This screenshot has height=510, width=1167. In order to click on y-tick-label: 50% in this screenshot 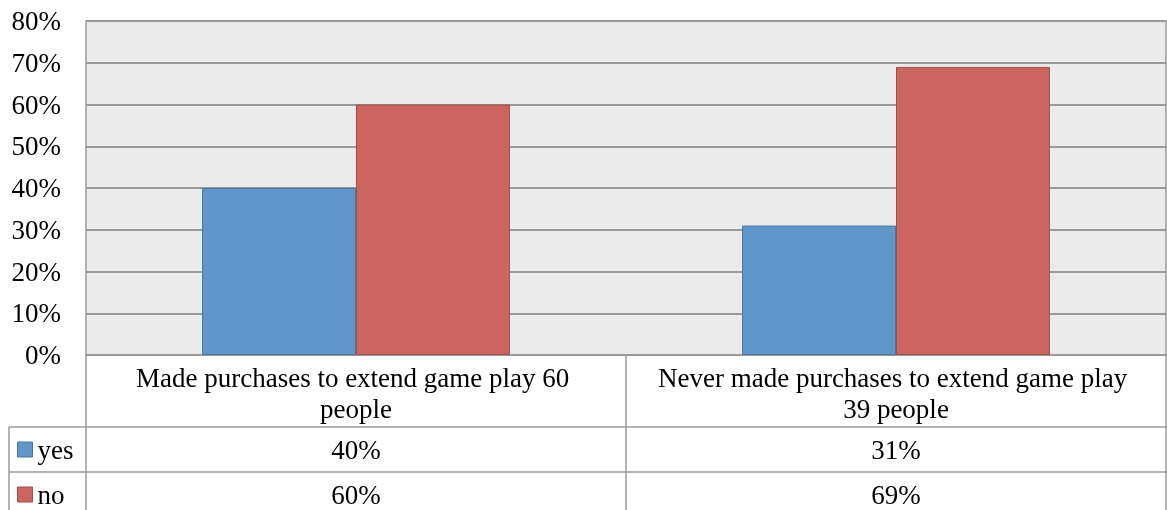, I will do `click(36, 146)`.